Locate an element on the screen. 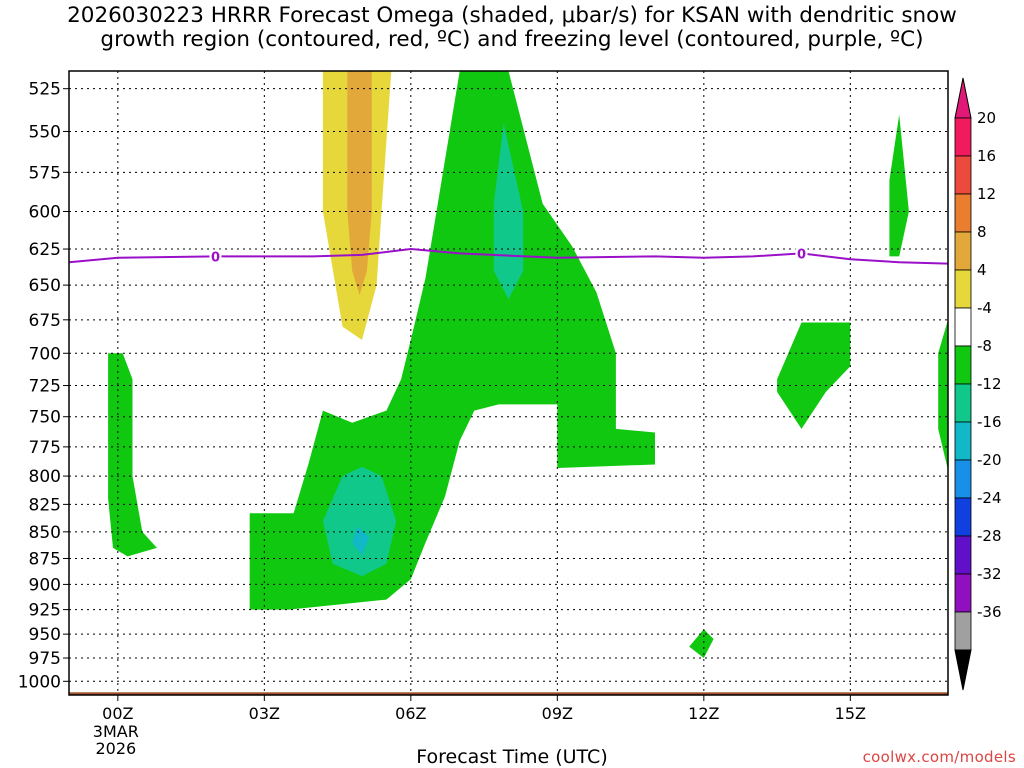 The width and height of the screenshot is (1024, 768). y-tick-label: 850 is located at coordinates (45, 533).